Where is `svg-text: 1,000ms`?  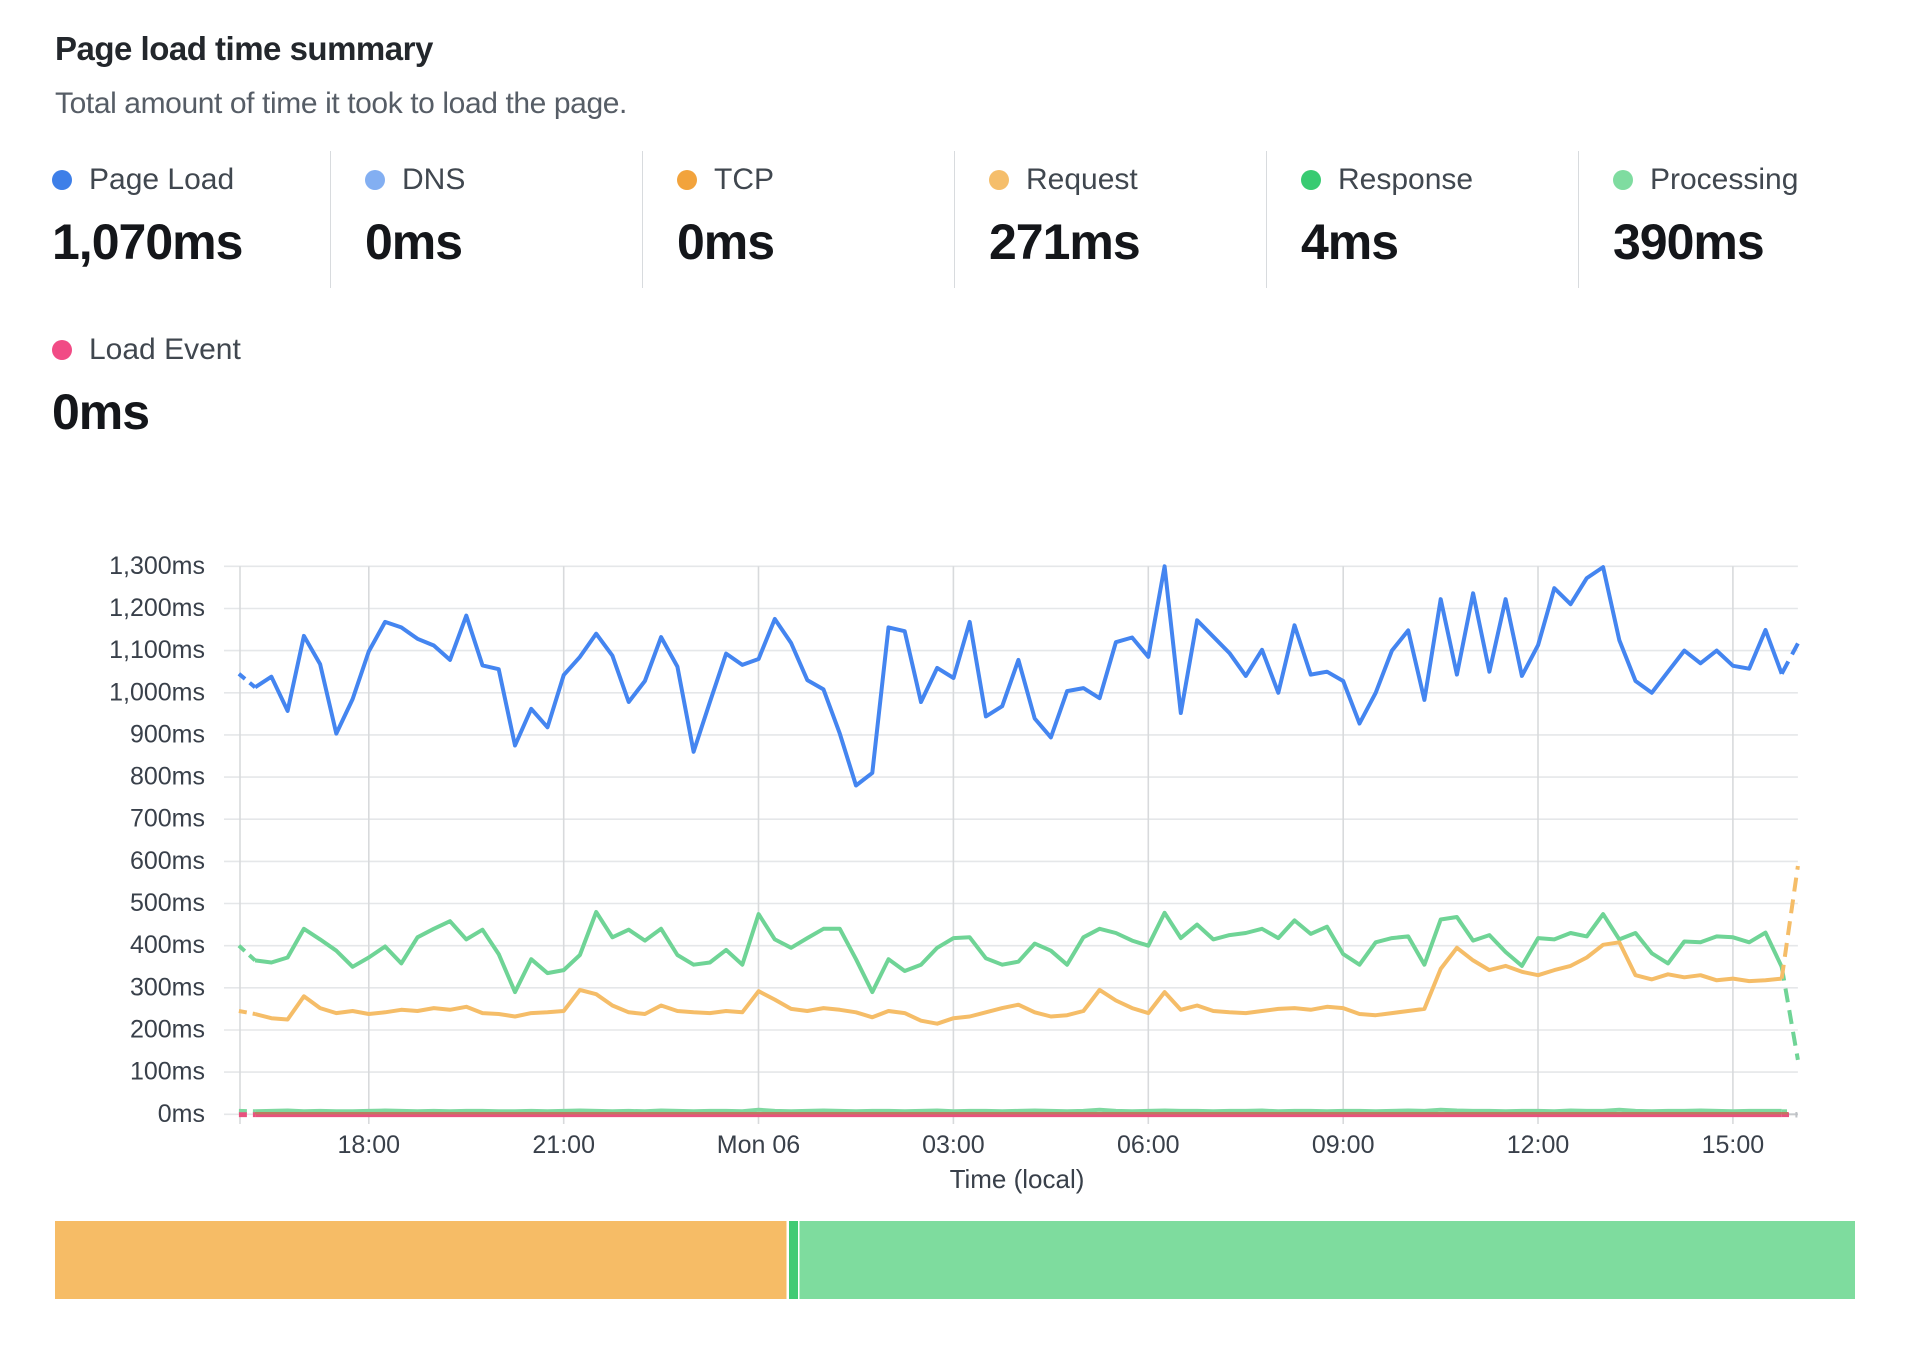
svg-text: 1,000ms is located at coordinates (157, 692).